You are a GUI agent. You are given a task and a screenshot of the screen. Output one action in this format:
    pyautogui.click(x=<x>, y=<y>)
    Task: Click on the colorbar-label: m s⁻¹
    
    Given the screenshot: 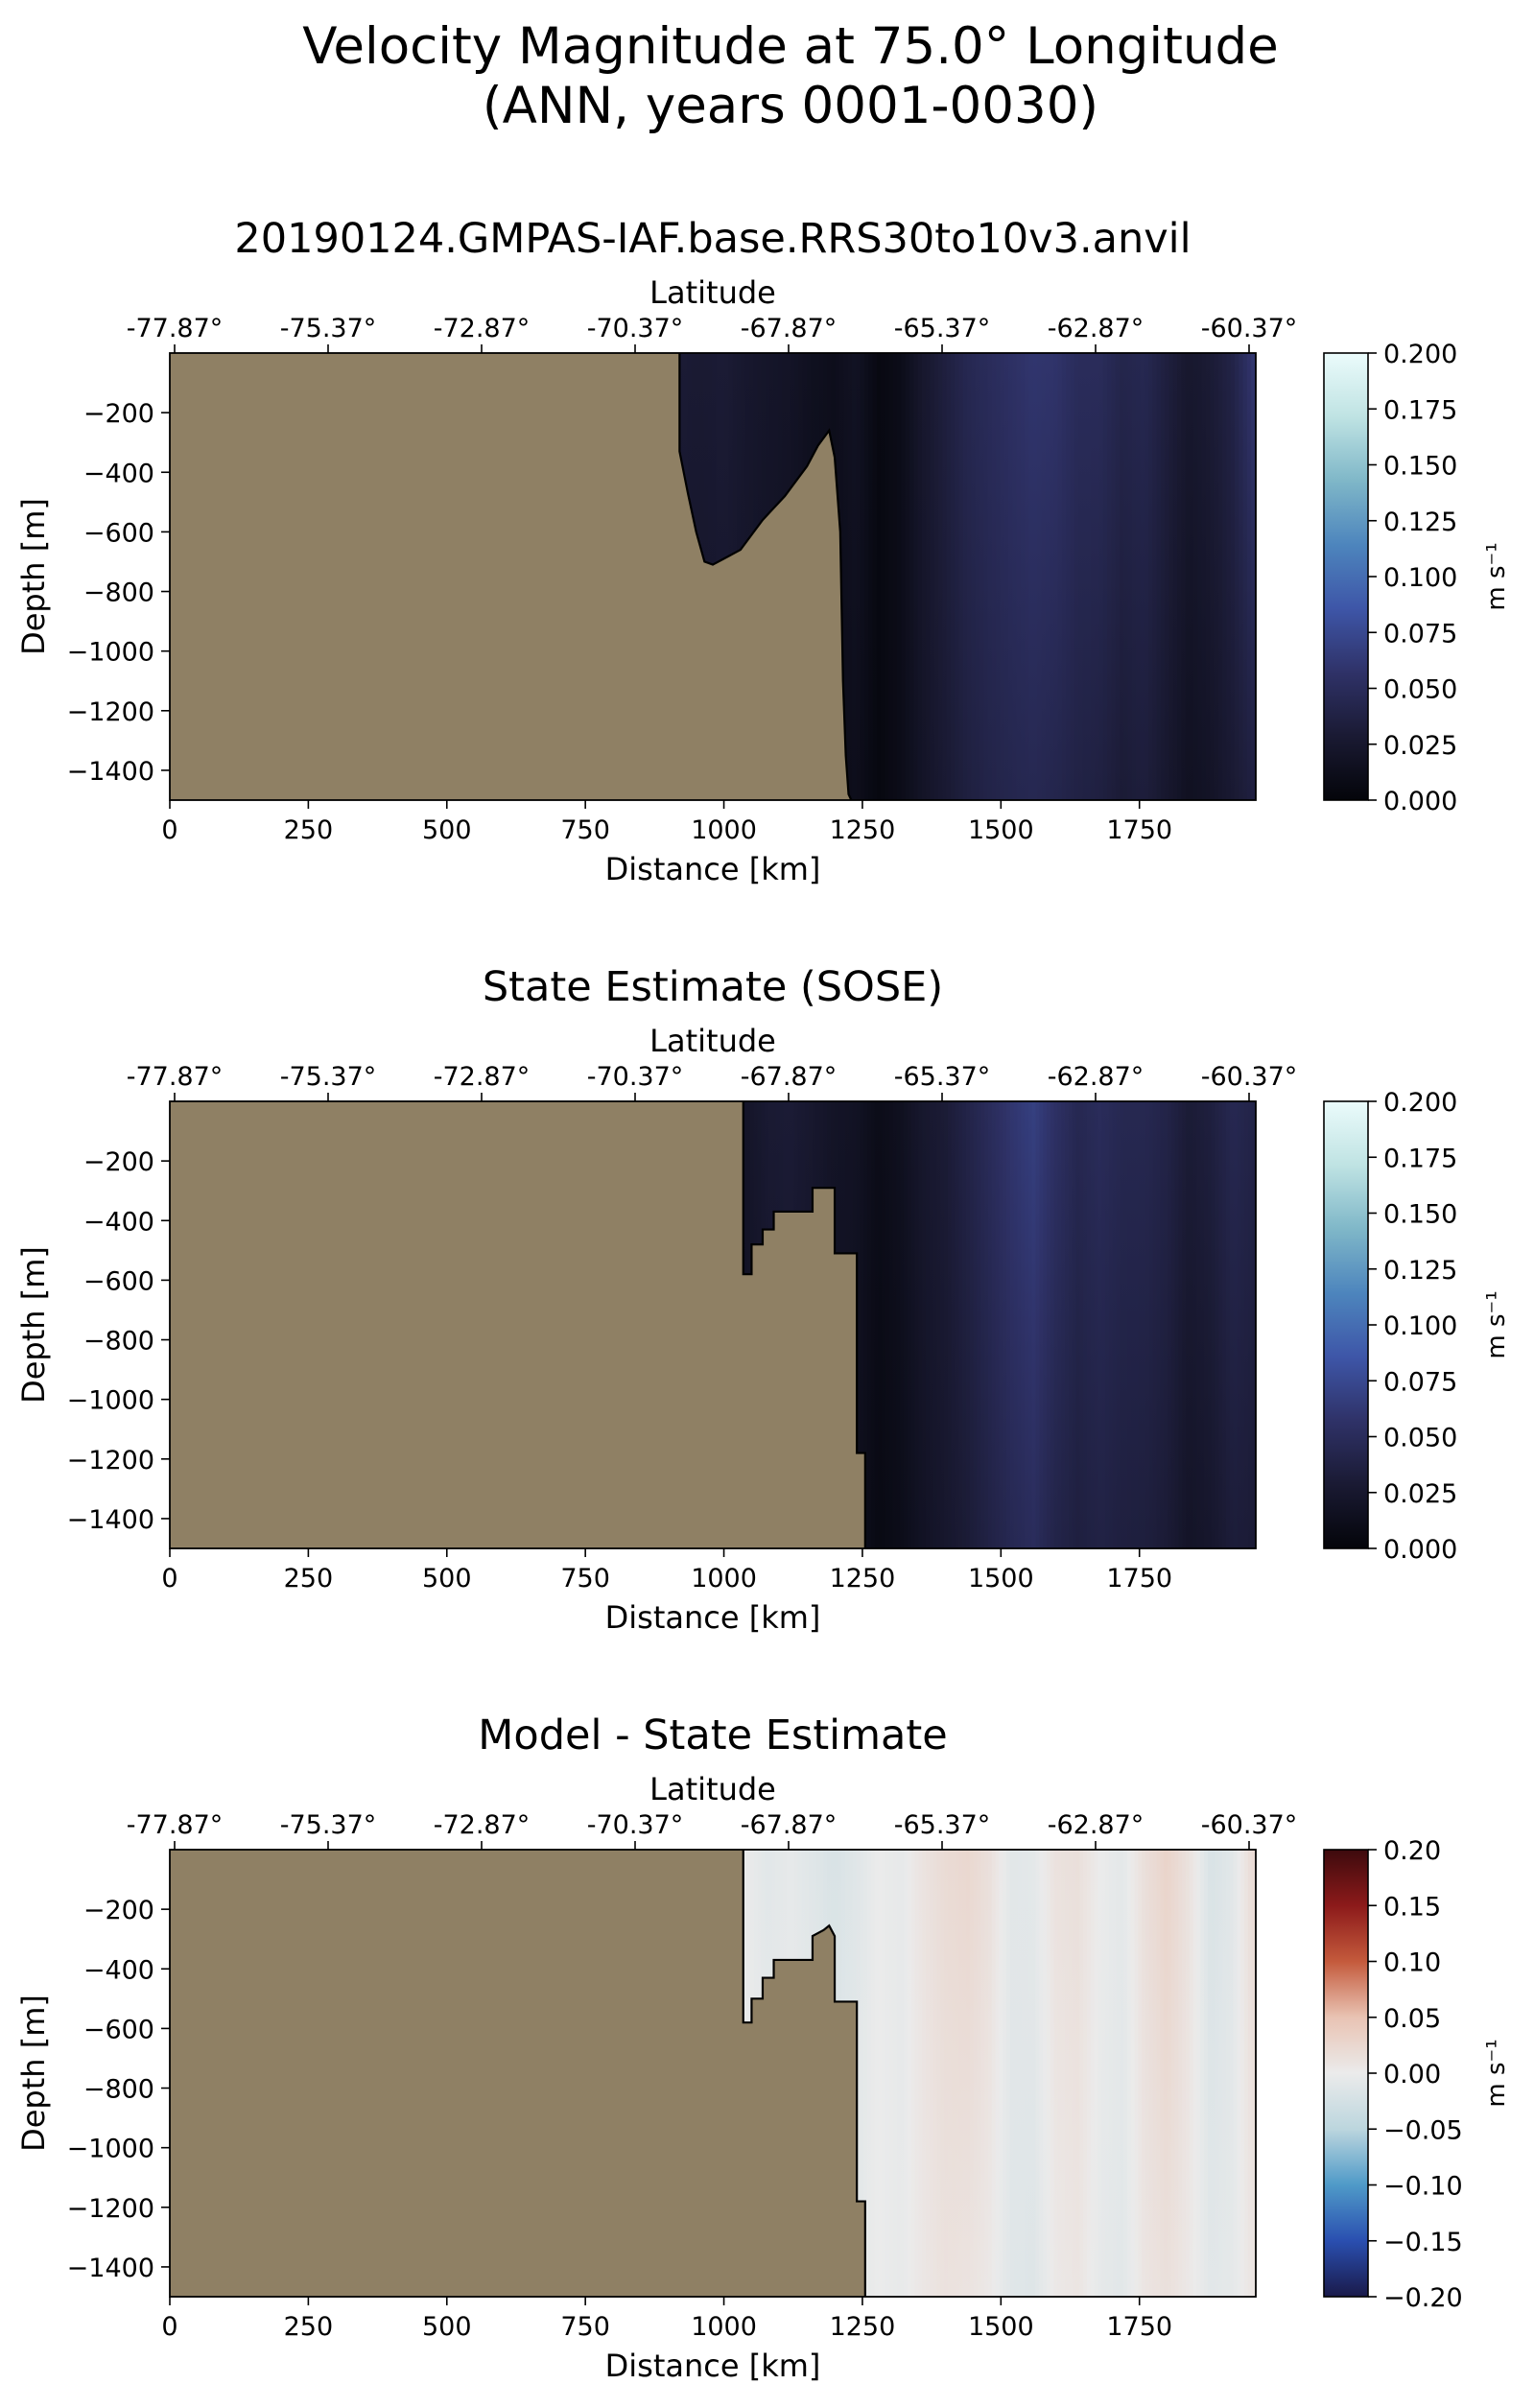 What is the action you would take?
    pyautogui.click(x=1497, y=2073)
    